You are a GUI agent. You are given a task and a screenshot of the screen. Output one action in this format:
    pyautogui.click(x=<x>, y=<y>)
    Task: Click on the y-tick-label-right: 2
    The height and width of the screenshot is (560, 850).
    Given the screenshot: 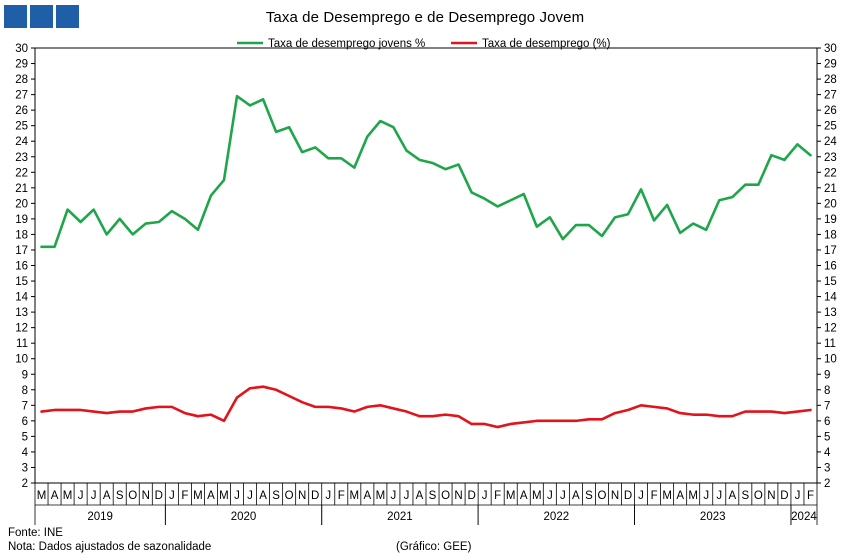 What is the action you would take?
    pyautogui.click(x=827, y=484)
    